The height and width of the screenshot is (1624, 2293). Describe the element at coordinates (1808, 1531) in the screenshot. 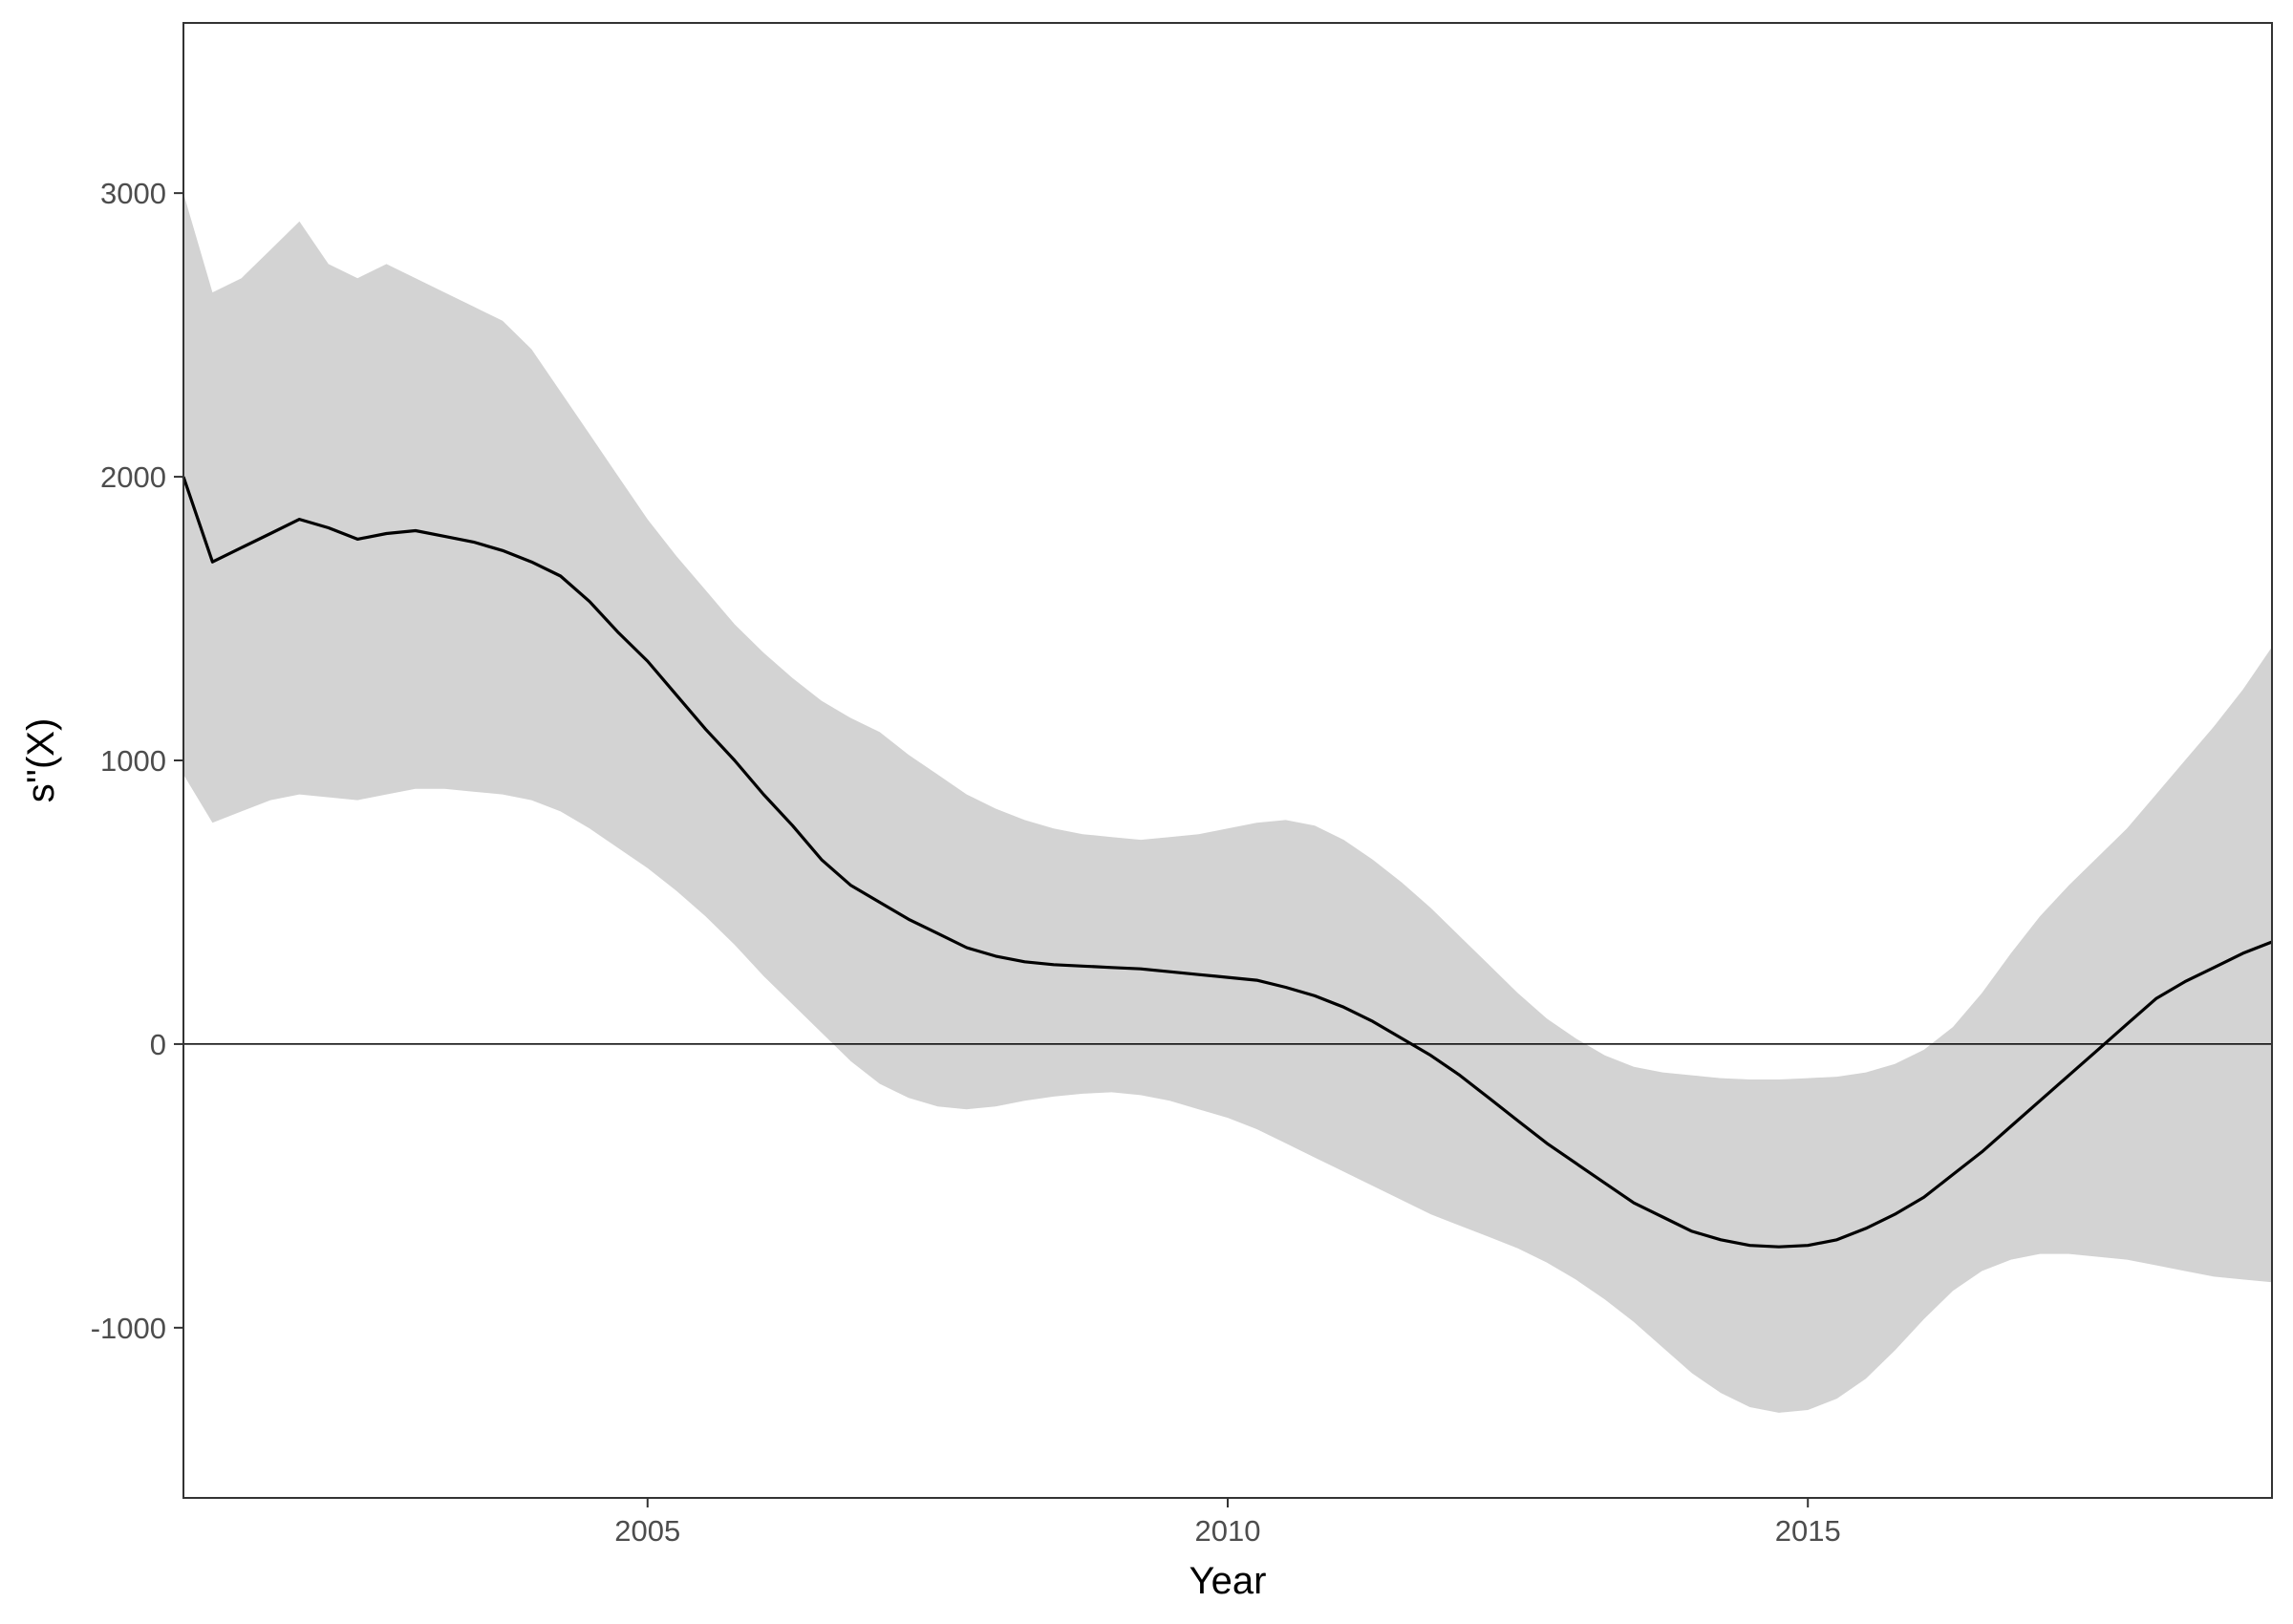

I see `x-tick-label: 2015` at that location.